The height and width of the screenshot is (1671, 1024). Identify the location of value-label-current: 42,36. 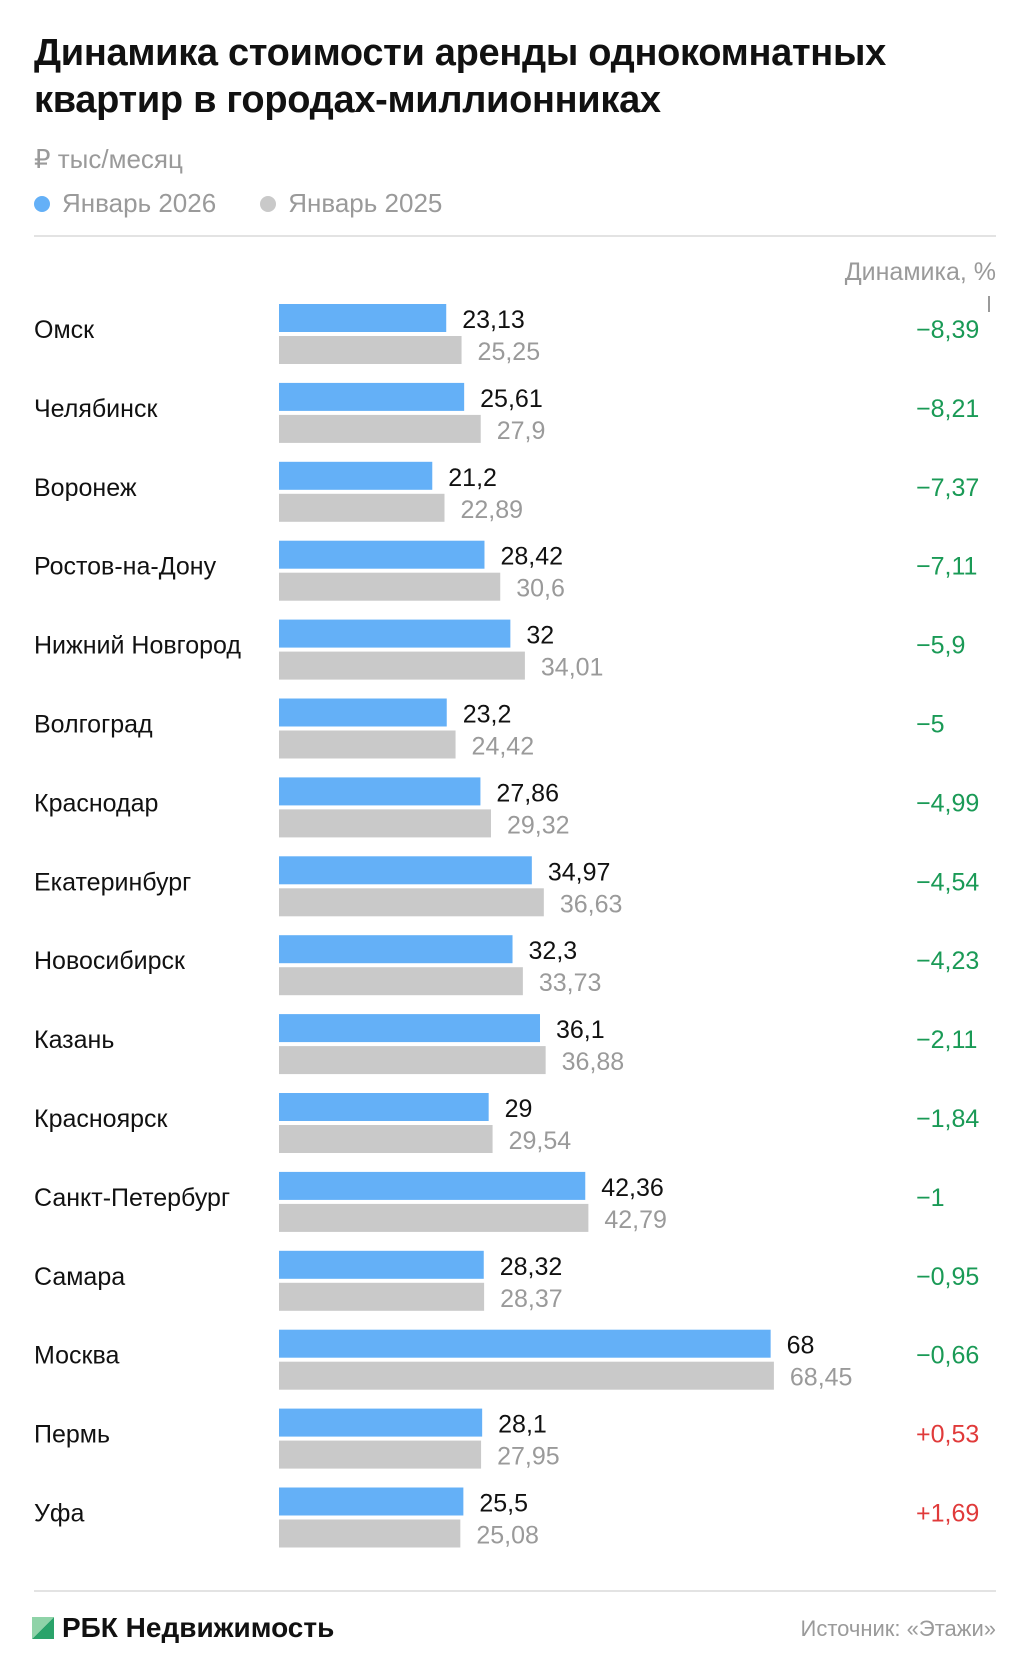
(632, 1188).